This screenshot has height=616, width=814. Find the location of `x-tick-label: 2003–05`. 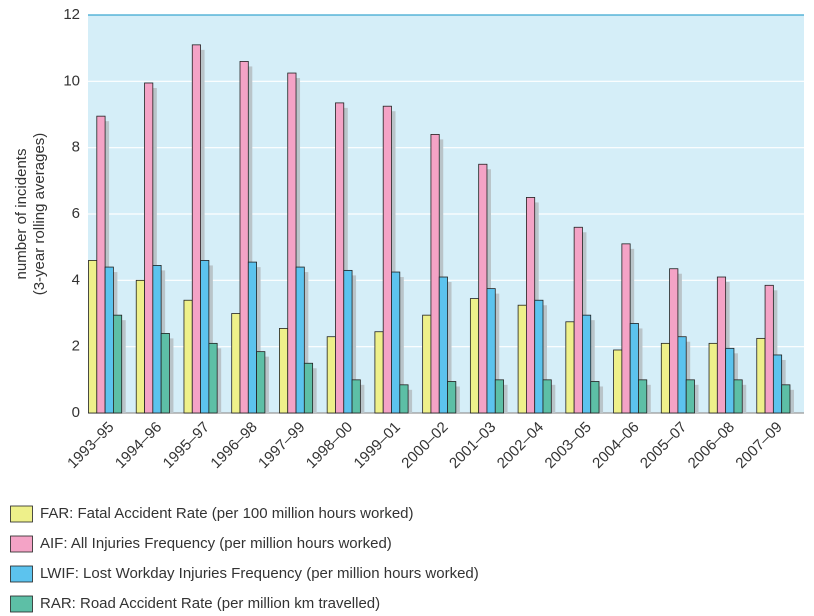

x-tick-label: 2003–05 is located at coordinates (568, 445).